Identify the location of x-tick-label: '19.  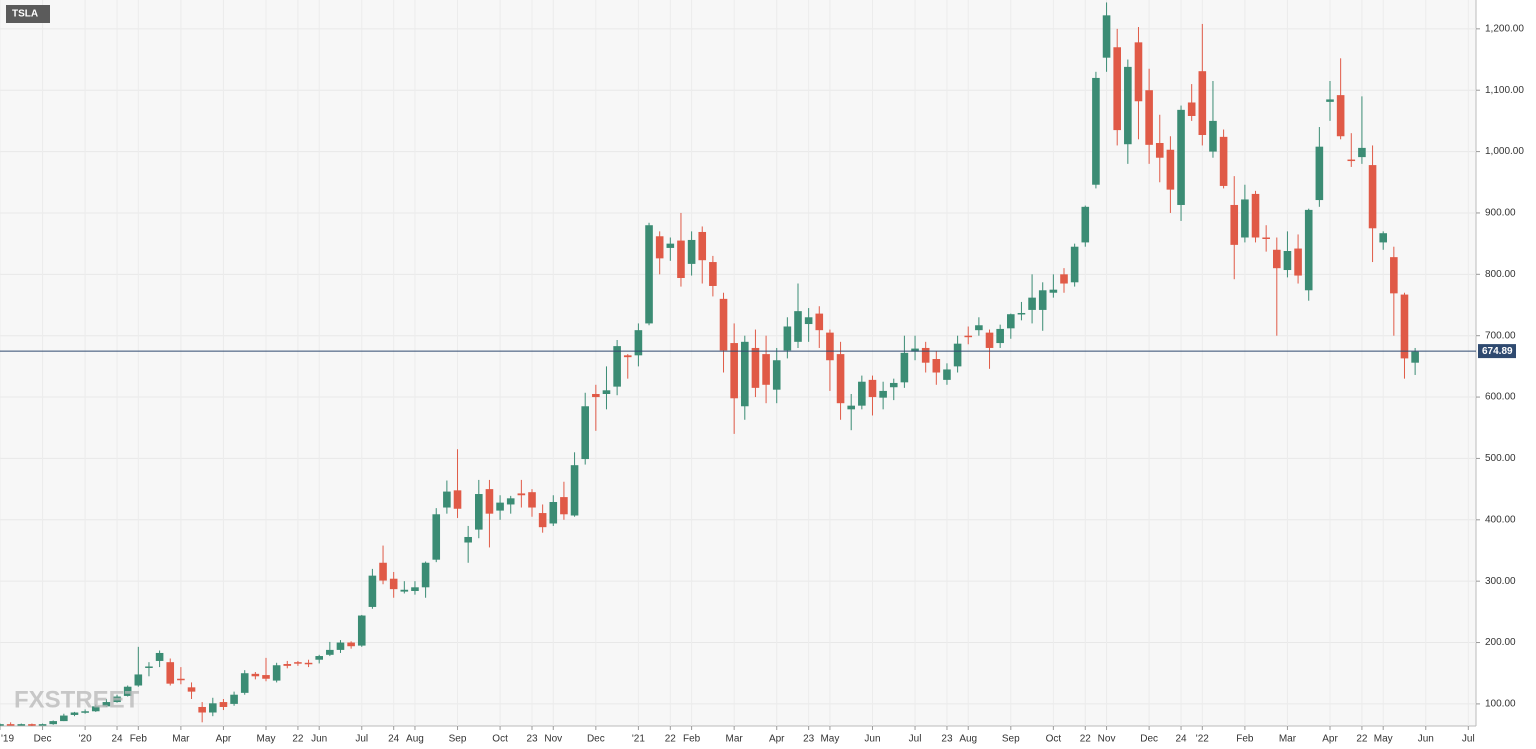
(7, 739).